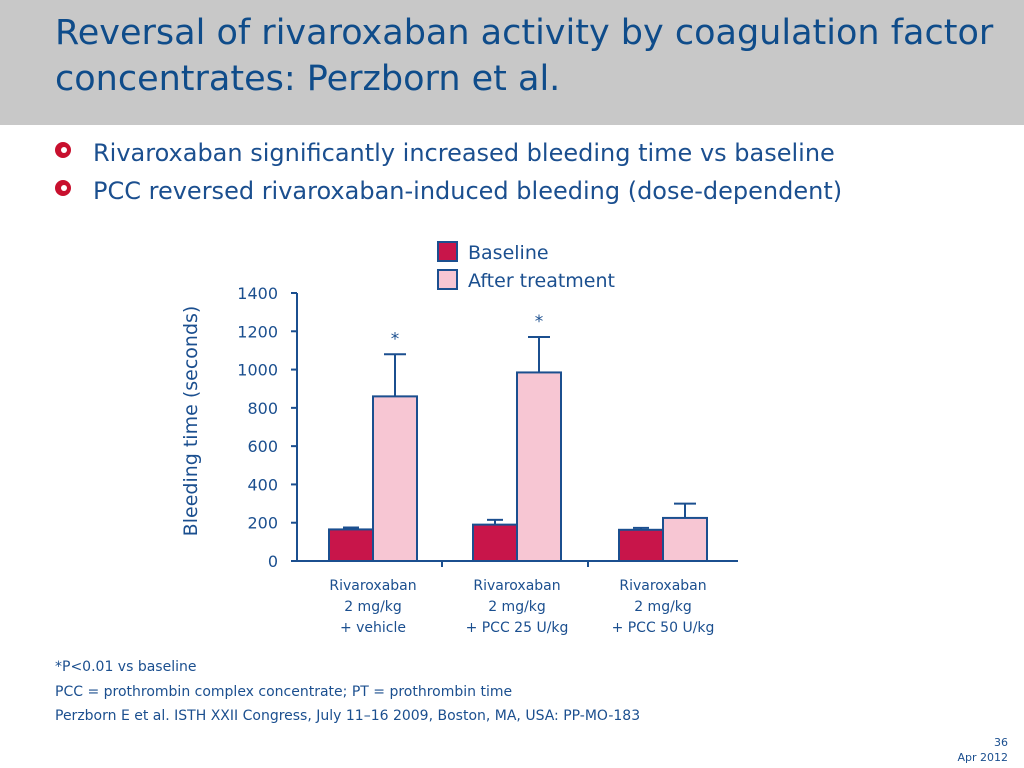 The image size is (1024, 768). I want to click on y-axis-label: Bleeding time (seconds), so click(191, 421).